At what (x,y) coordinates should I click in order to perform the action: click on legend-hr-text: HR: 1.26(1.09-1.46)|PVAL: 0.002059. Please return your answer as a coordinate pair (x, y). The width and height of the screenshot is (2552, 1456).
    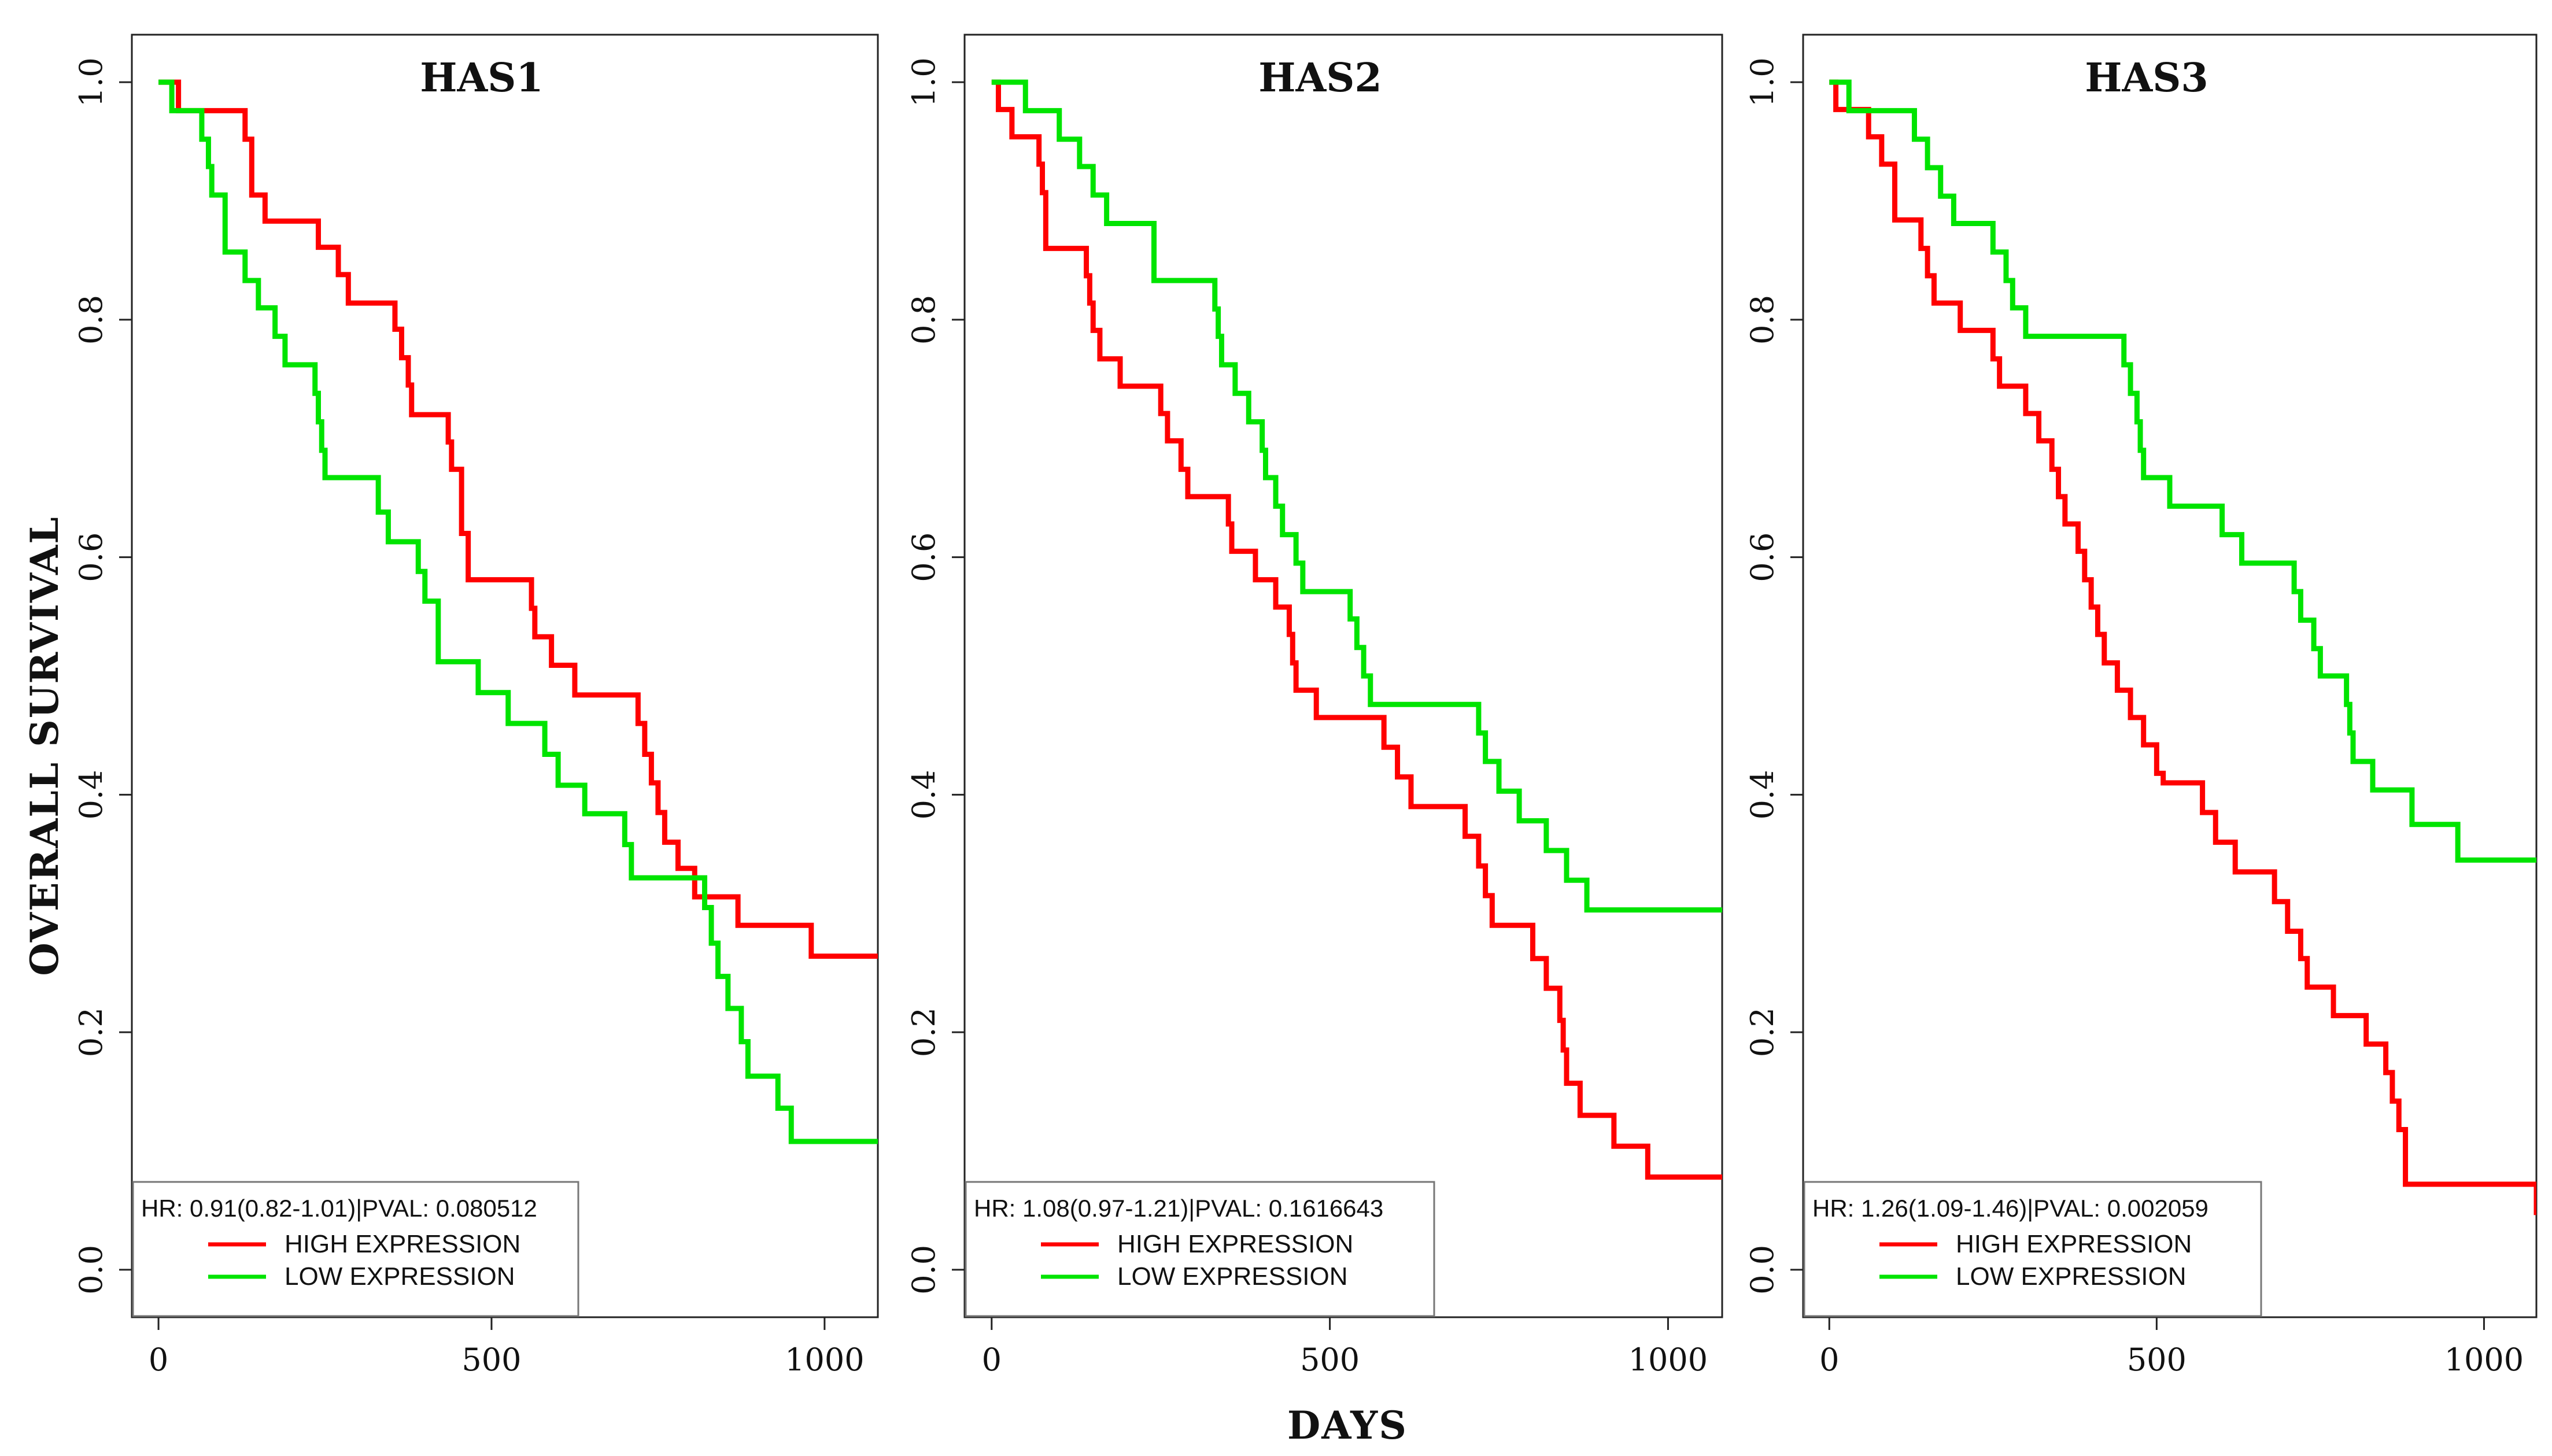
    Looking at the image, I should click on (2010, 1208).